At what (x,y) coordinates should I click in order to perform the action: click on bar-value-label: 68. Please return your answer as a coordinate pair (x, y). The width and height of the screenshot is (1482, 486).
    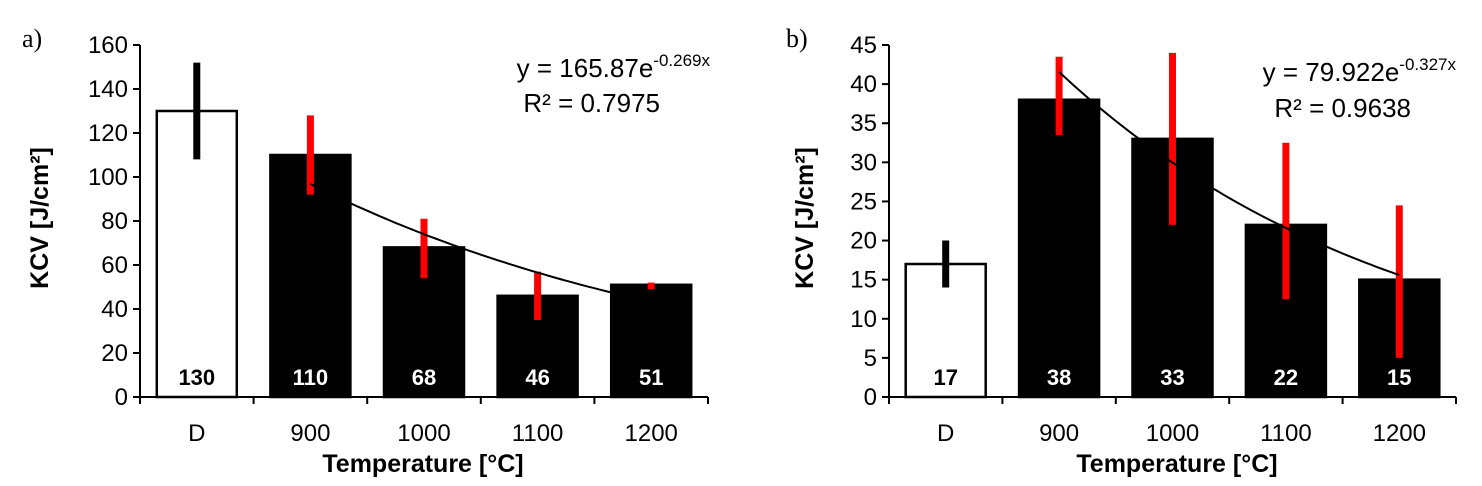
    Looking at the image, I should click on (424, 377).